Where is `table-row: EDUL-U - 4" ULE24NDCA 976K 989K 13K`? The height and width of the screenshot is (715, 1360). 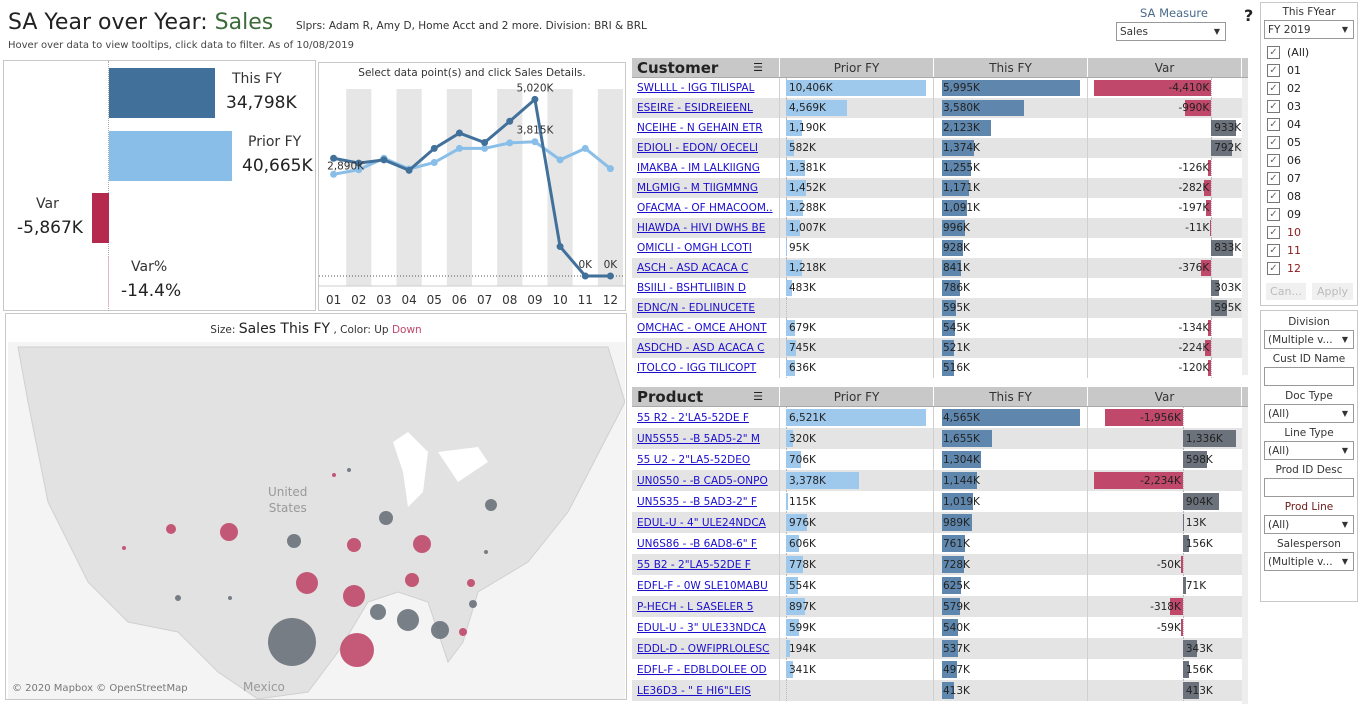 table-row: EDUL-U - 4" ULE24NDCA 976K 989K 13K is located at coordinates (940, 522).